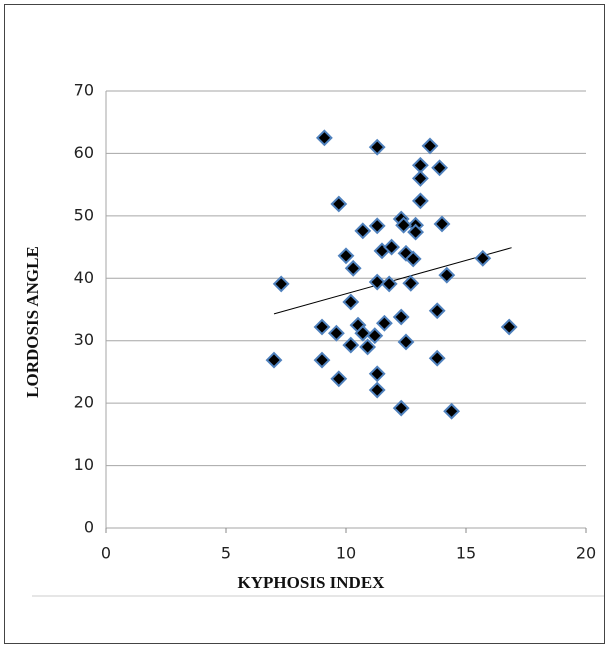  Describe the element at coordinates (84, 464) in the screenshot. I see `y-tick-label: 10` at that location.